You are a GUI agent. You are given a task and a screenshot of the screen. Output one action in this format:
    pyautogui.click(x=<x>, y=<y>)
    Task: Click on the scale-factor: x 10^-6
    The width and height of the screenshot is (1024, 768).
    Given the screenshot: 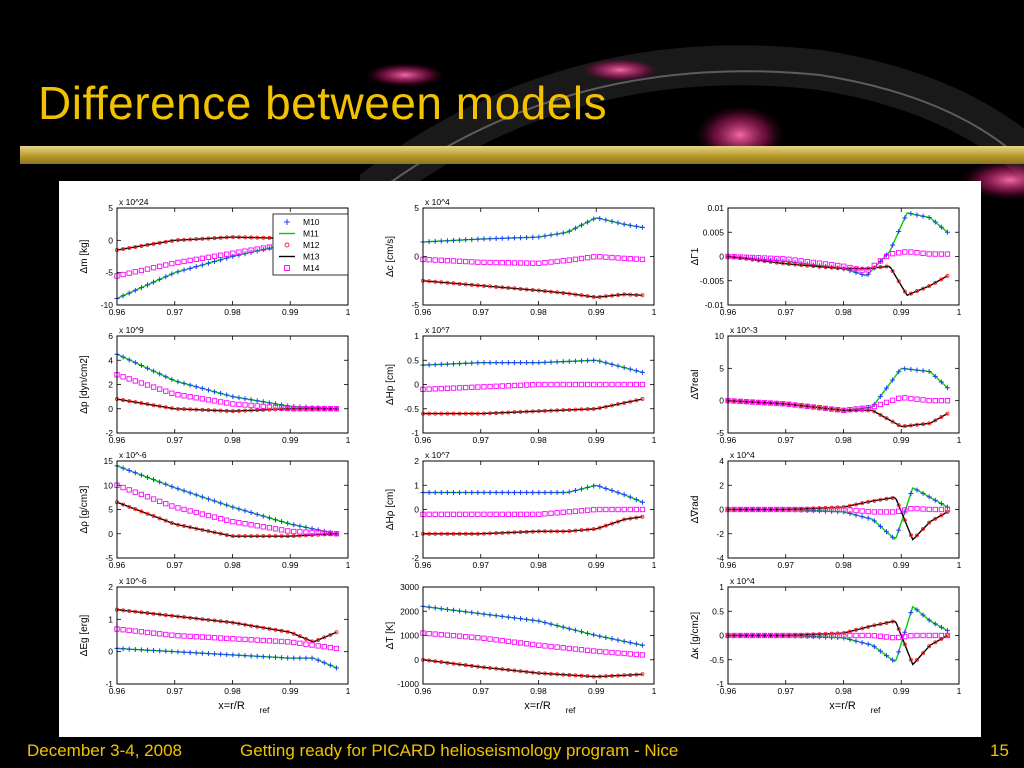 What is the action you would take?
    pyautogui.click(x=133, y=581)
    